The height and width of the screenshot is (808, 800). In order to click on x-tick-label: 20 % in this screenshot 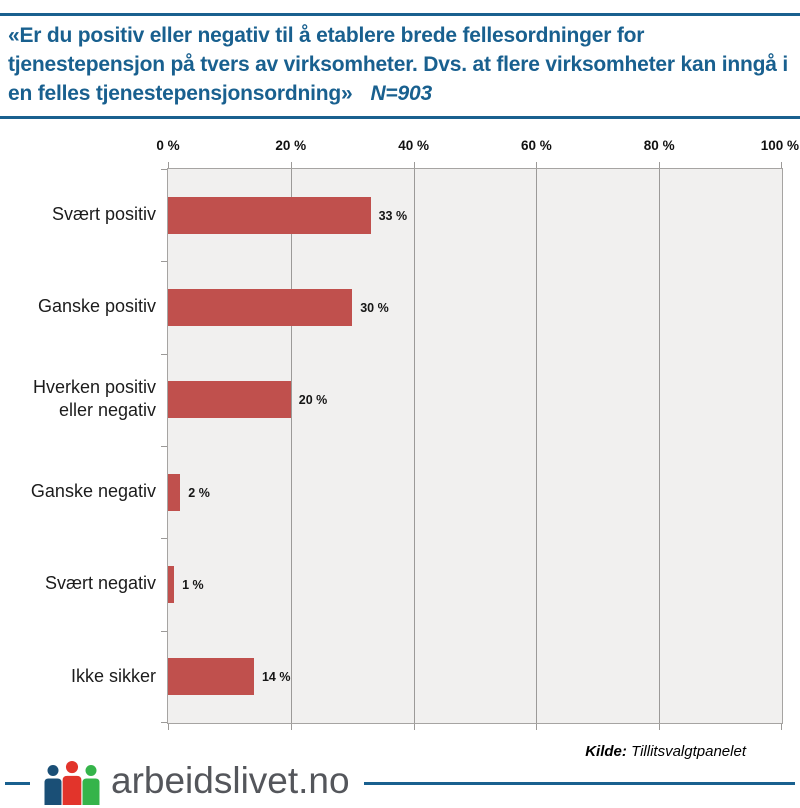, I will do `click(291, 145)`.